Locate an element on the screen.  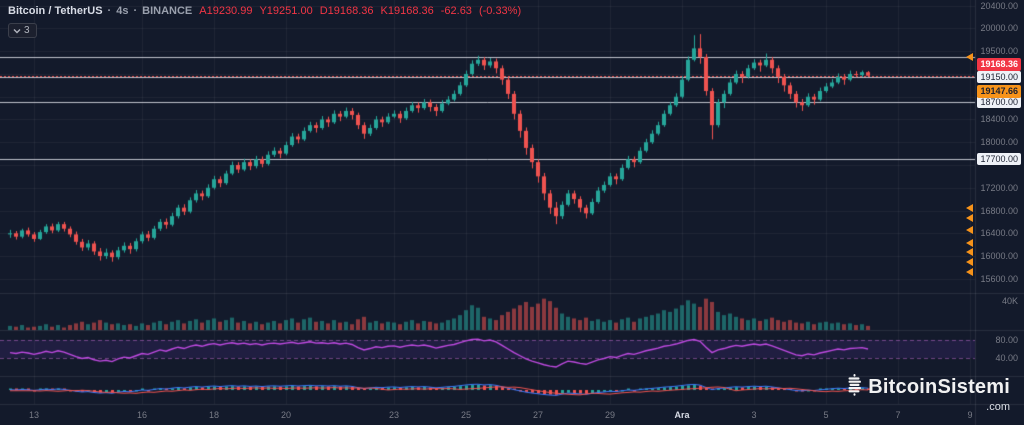
interval-label: 4s is located at coordinates (122, 11).